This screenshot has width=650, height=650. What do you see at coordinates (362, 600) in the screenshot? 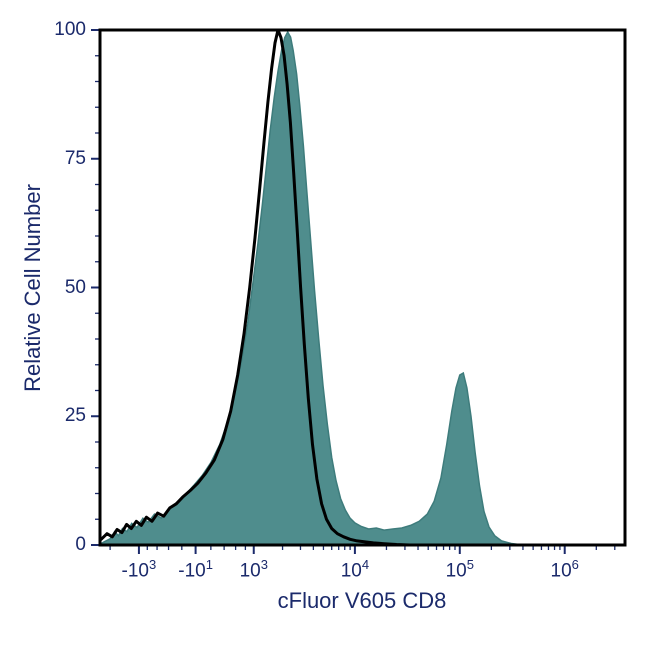
I see `x-axis-title: cFluor V605 CD8` at bounding box center [362, 600].